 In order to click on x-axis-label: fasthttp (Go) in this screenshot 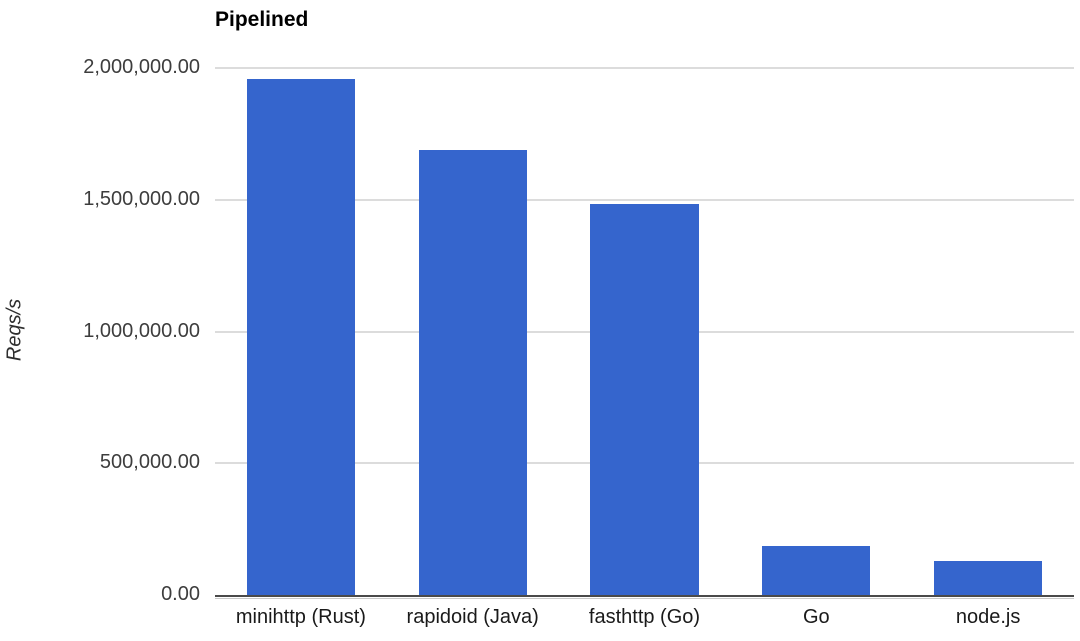, I will do `click(644, 617)`.